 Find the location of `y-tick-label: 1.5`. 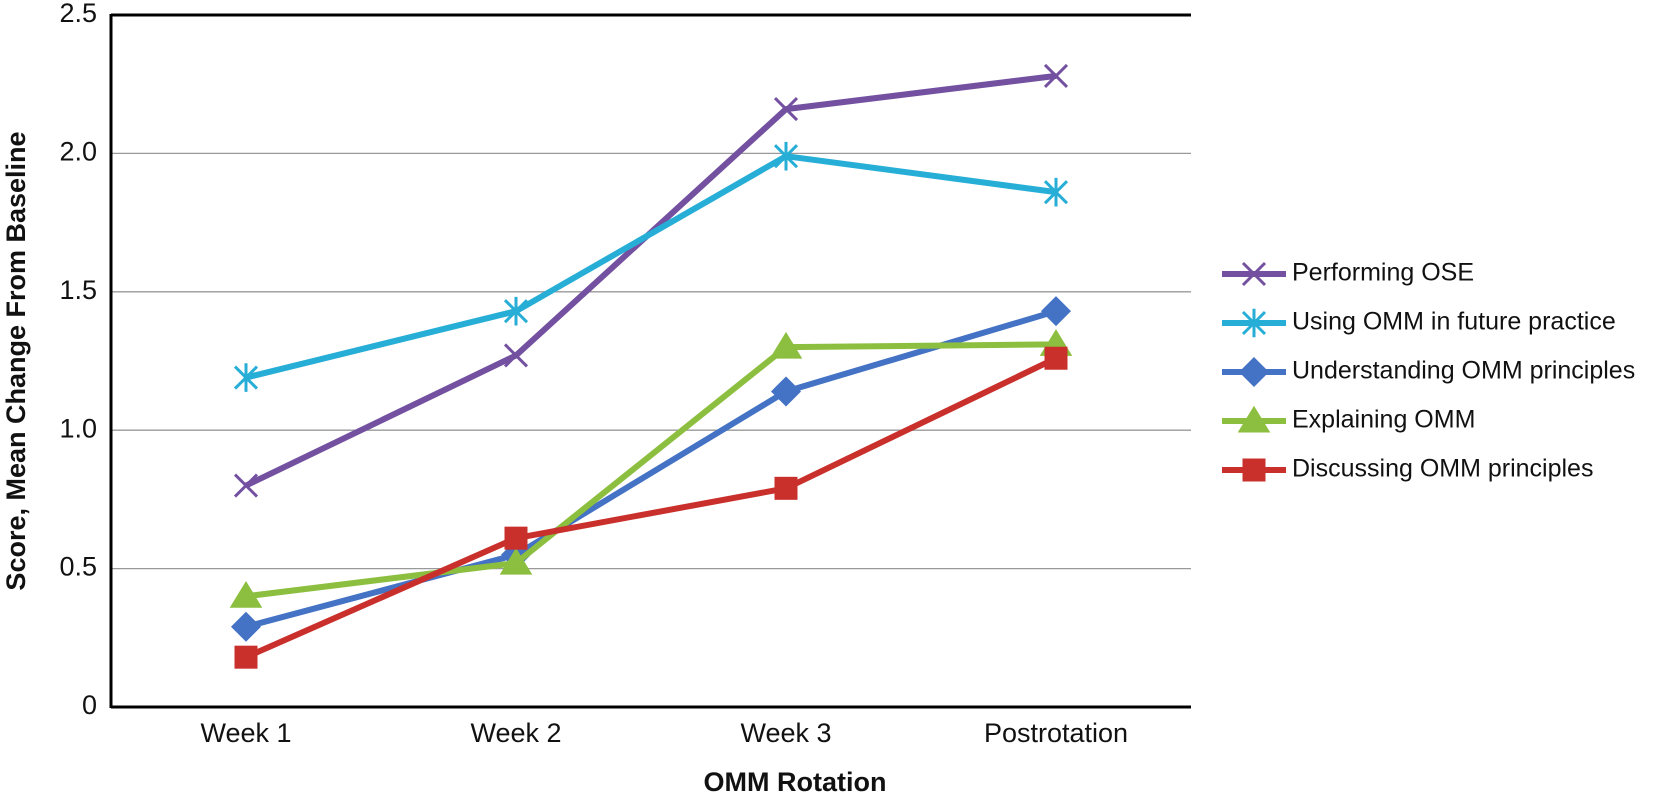

y-tick-label: 1.5 is located at coordinates (78, 290).